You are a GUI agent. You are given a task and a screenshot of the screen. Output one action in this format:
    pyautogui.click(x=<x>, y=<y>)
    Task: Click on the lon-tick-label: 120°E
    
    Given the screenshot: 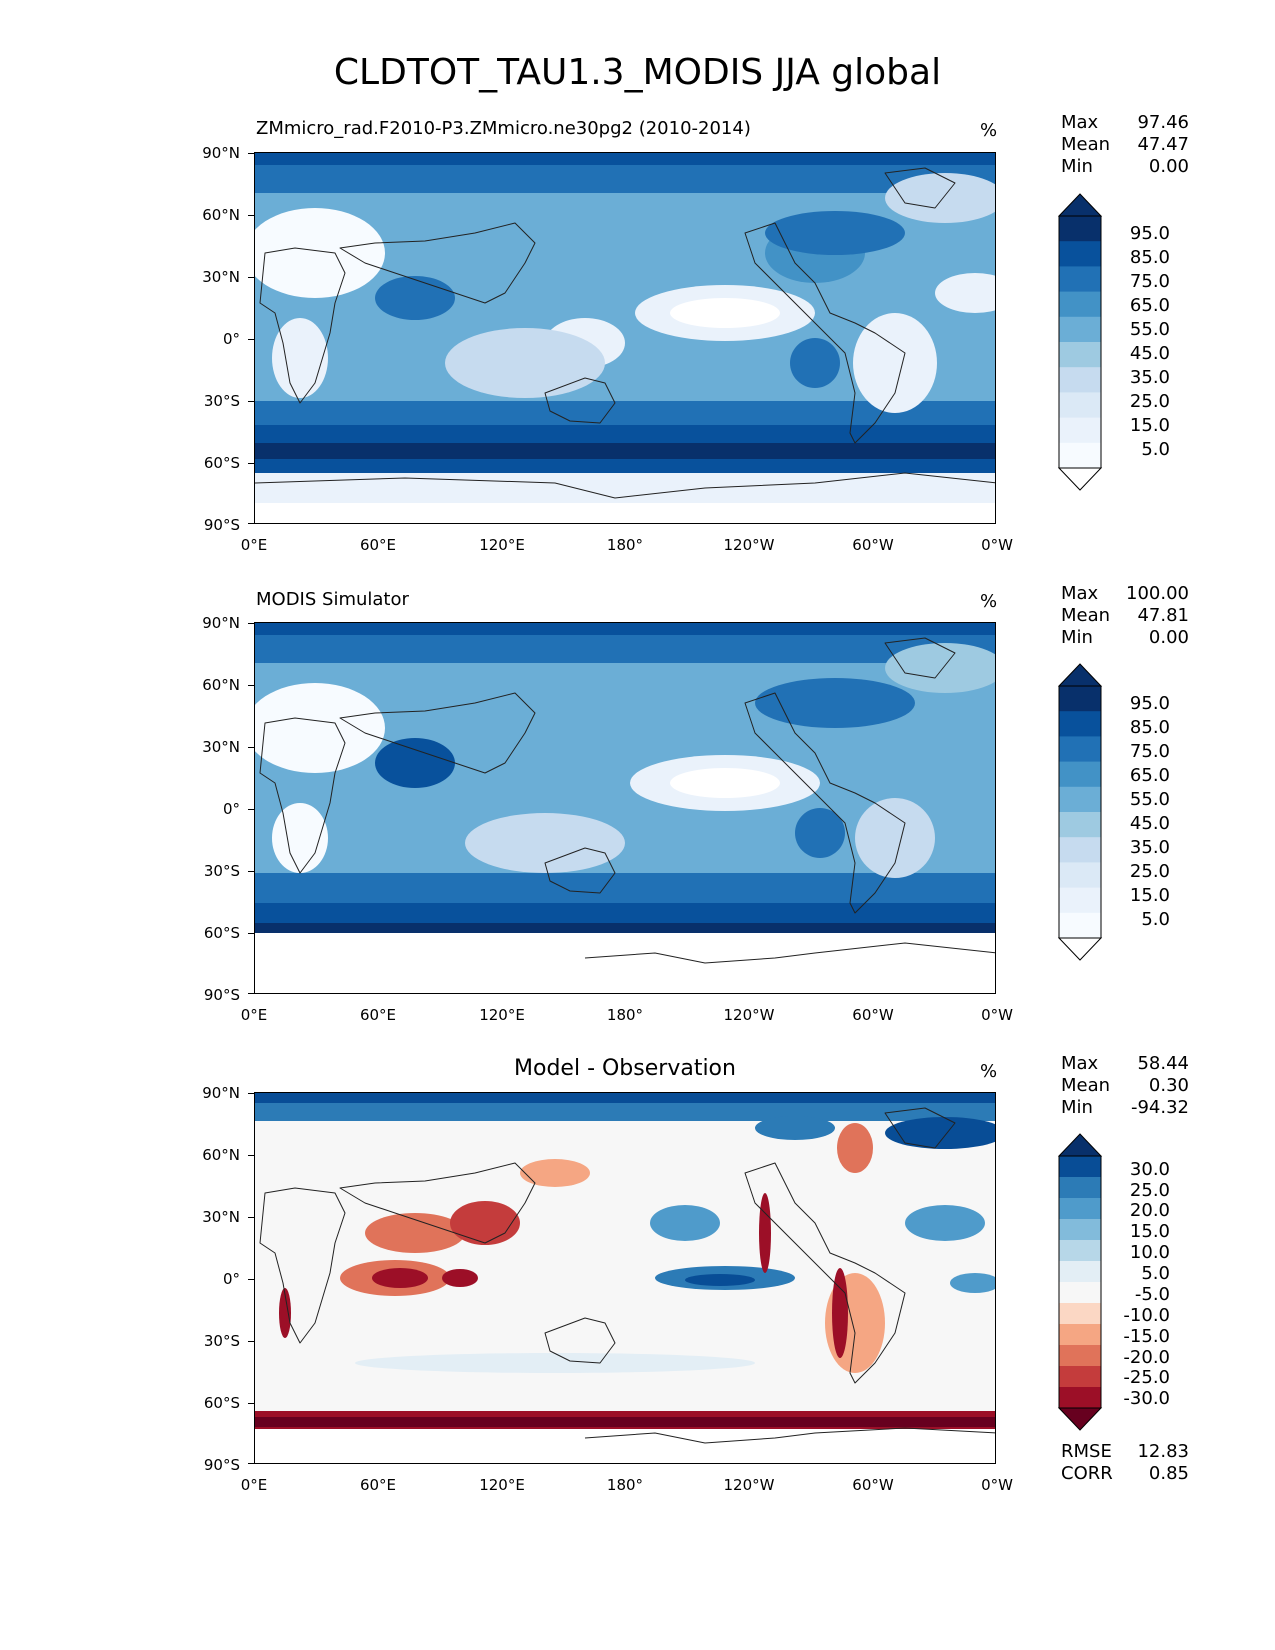 What is the action you would take?
    pyautogui.click(x=502, y=1015)
    